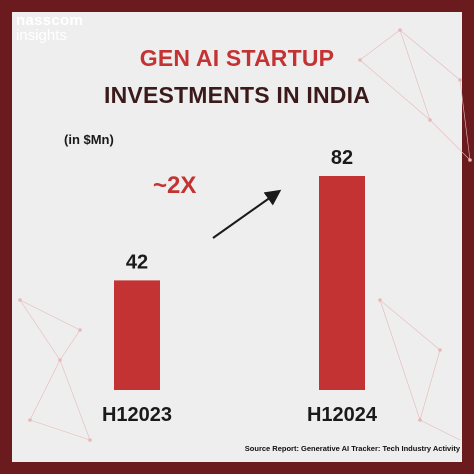 The height and width of the screenshot is (474, 474). What do you see at coordinates (137, 415) in the screenshot?
I see `category-label-H12023: H12023` at bounding box center [137, 415].